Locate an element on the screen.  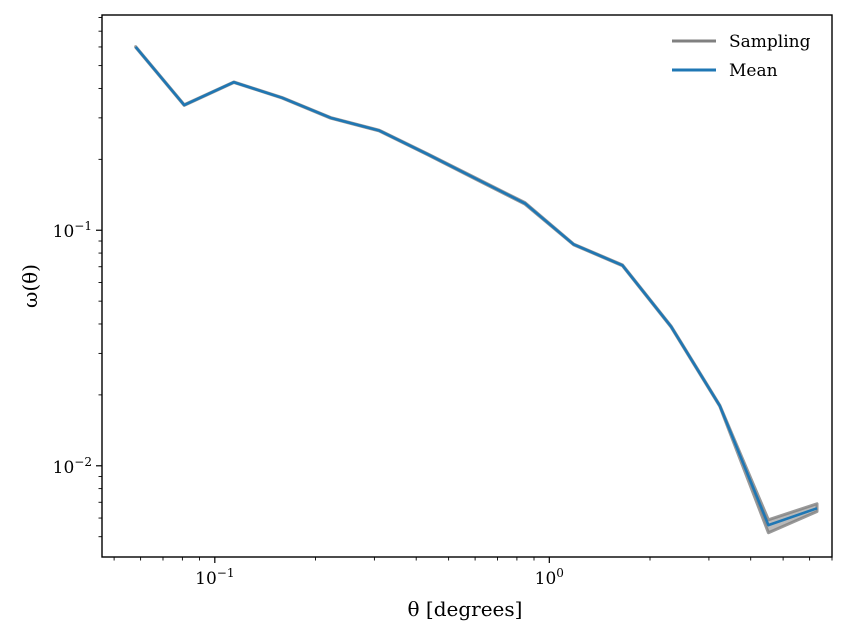
y-tick-label: 10⁻¹ is located at coordinates (72, 230).